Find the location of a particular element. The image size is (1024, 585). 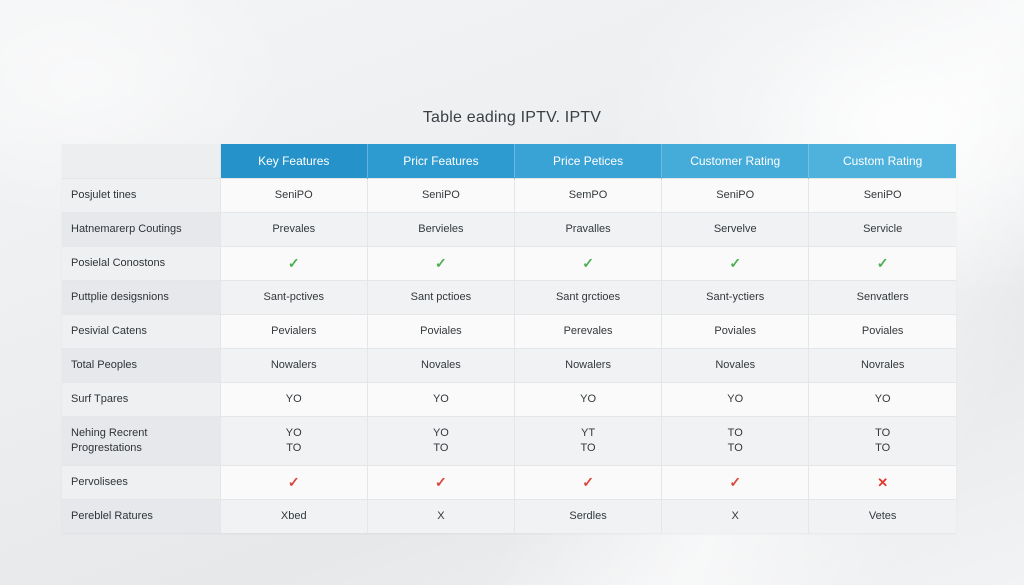

table-row: Pervolisees ✓ ✓ ✓ ✓ ✕ is located at coordinates (509, 482).